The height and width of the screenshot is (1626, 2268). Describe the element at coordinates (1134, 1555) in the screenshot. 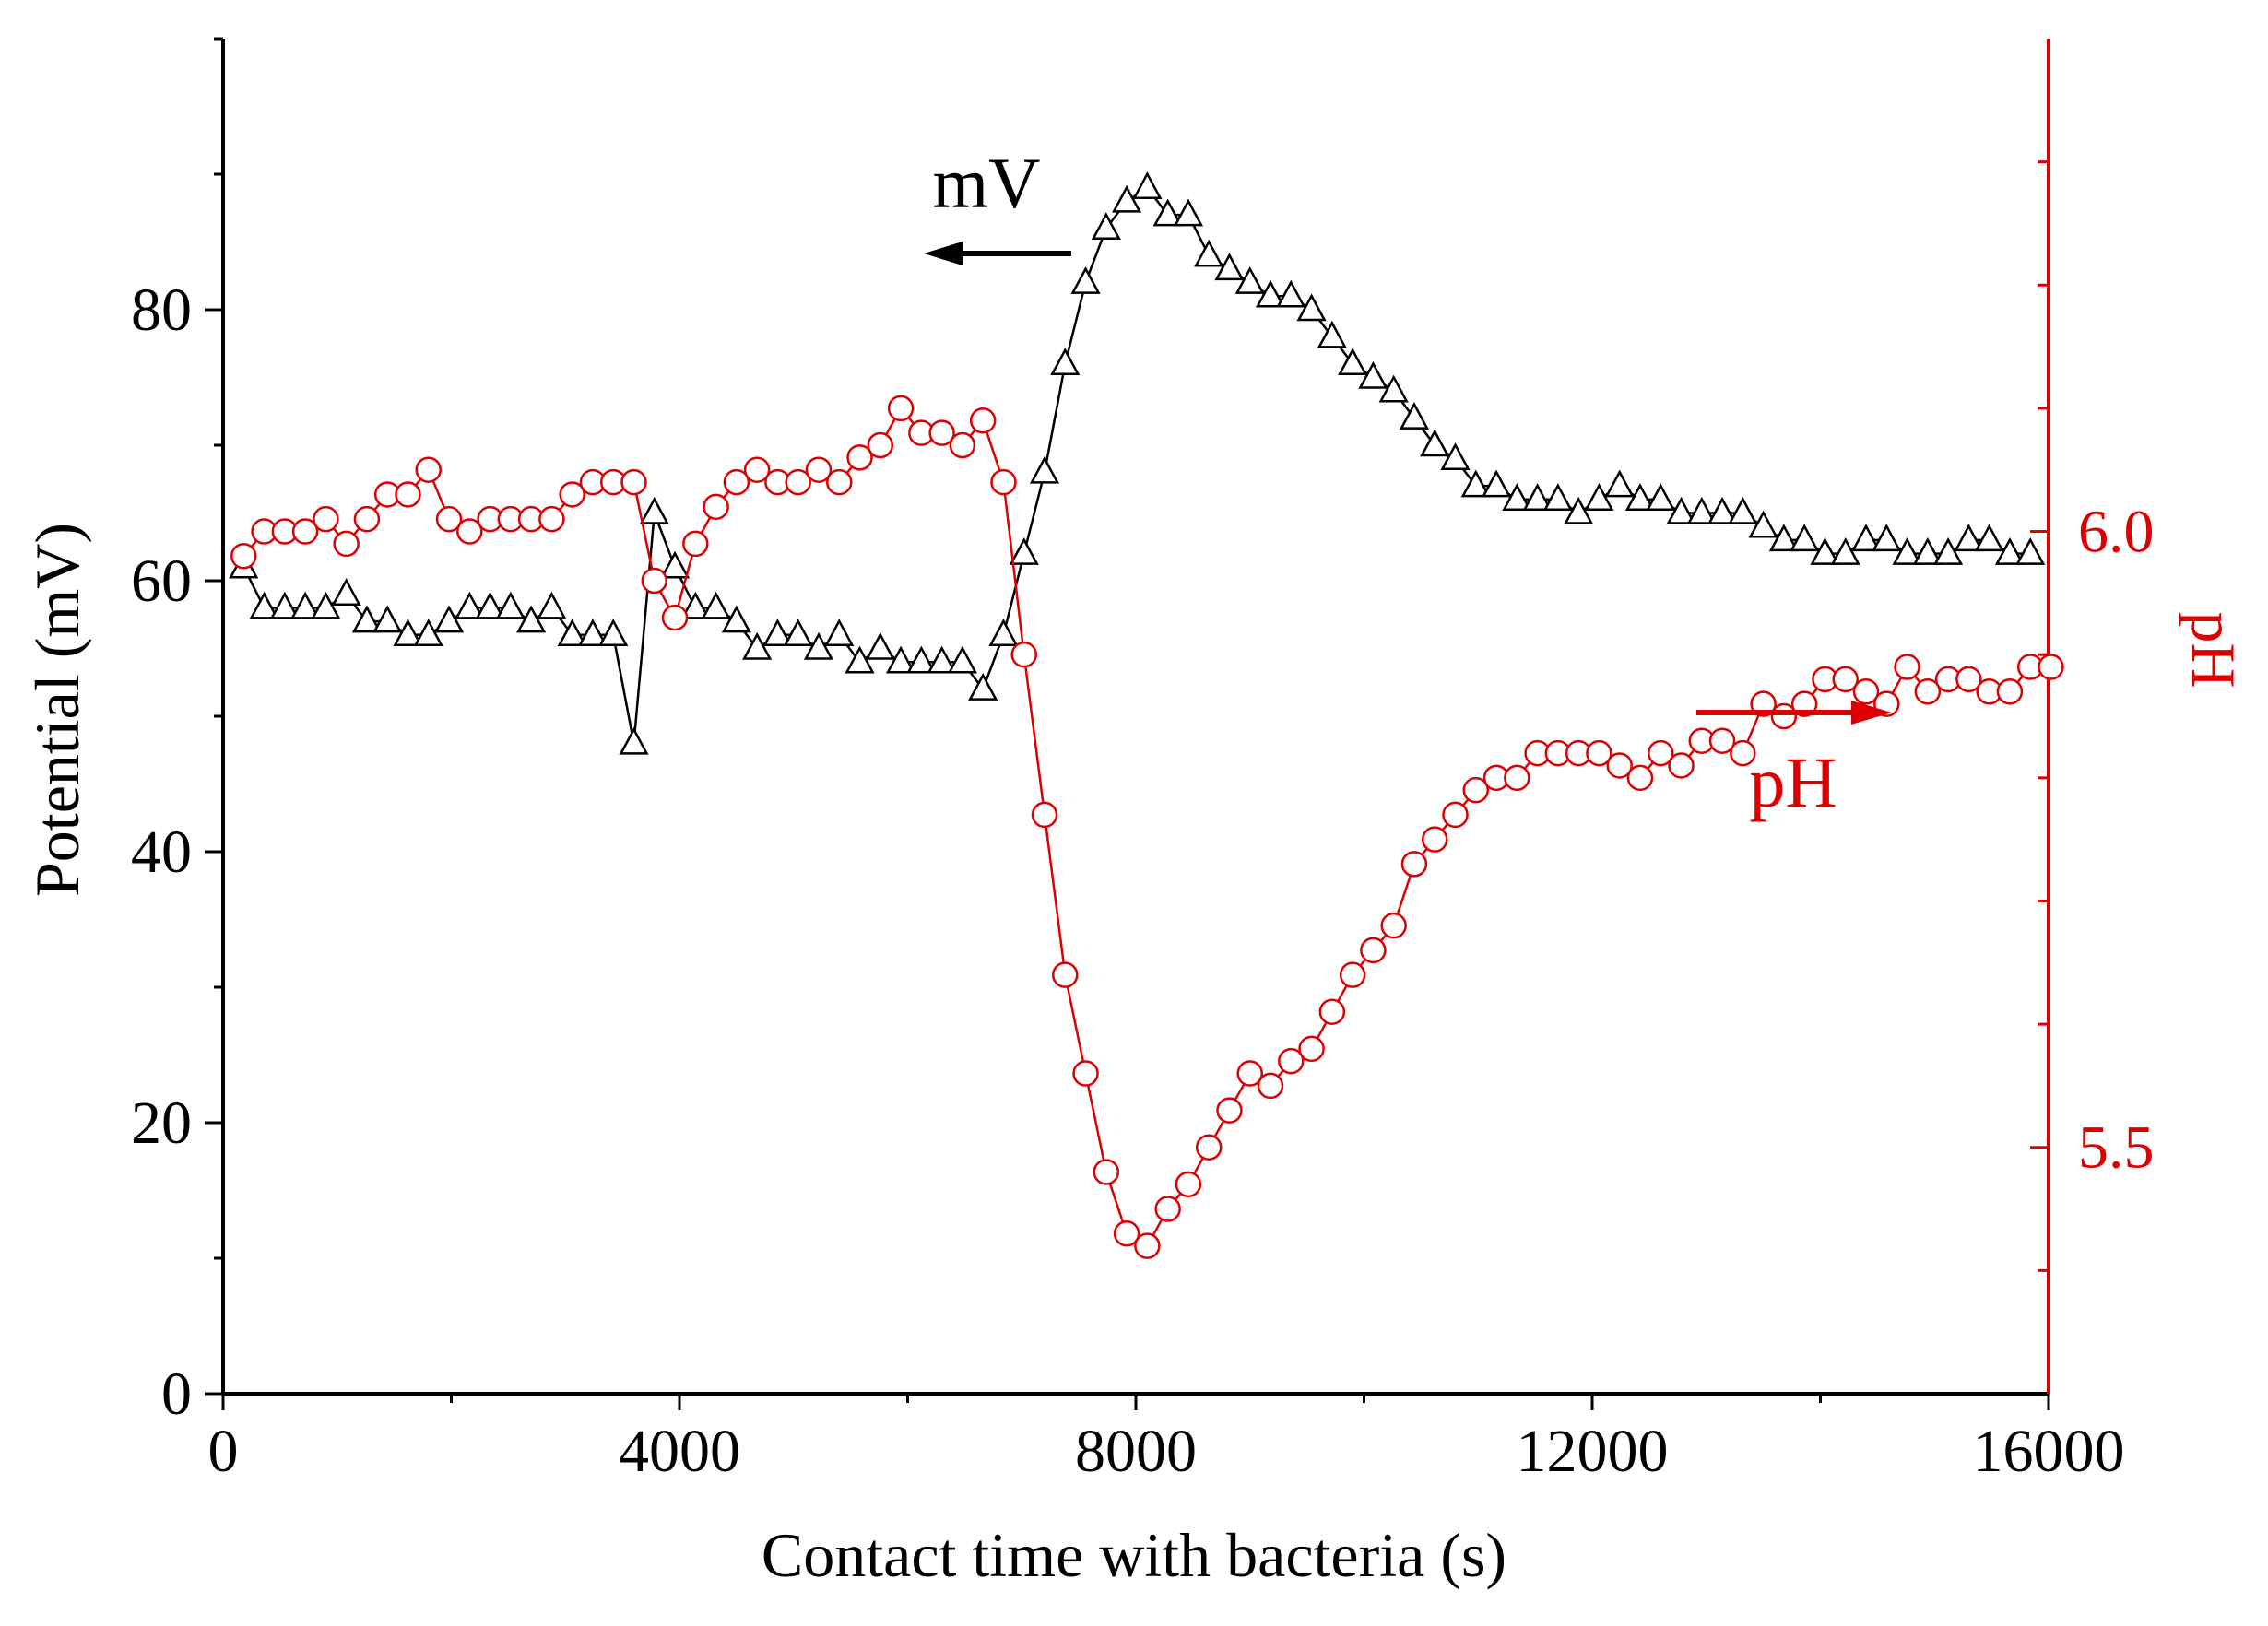

I see `x-axis-title: Contact time with bacteria (s)` at that location.